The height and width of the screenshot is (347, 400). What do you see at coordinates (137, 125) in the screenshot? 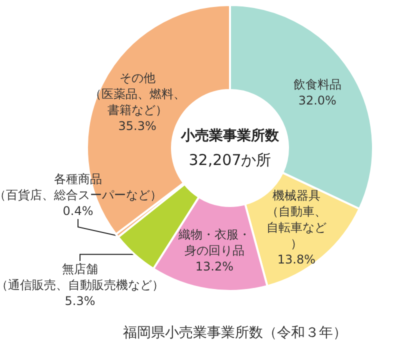
I see `data-label: 35.3%` at bounding box center [137, 125].